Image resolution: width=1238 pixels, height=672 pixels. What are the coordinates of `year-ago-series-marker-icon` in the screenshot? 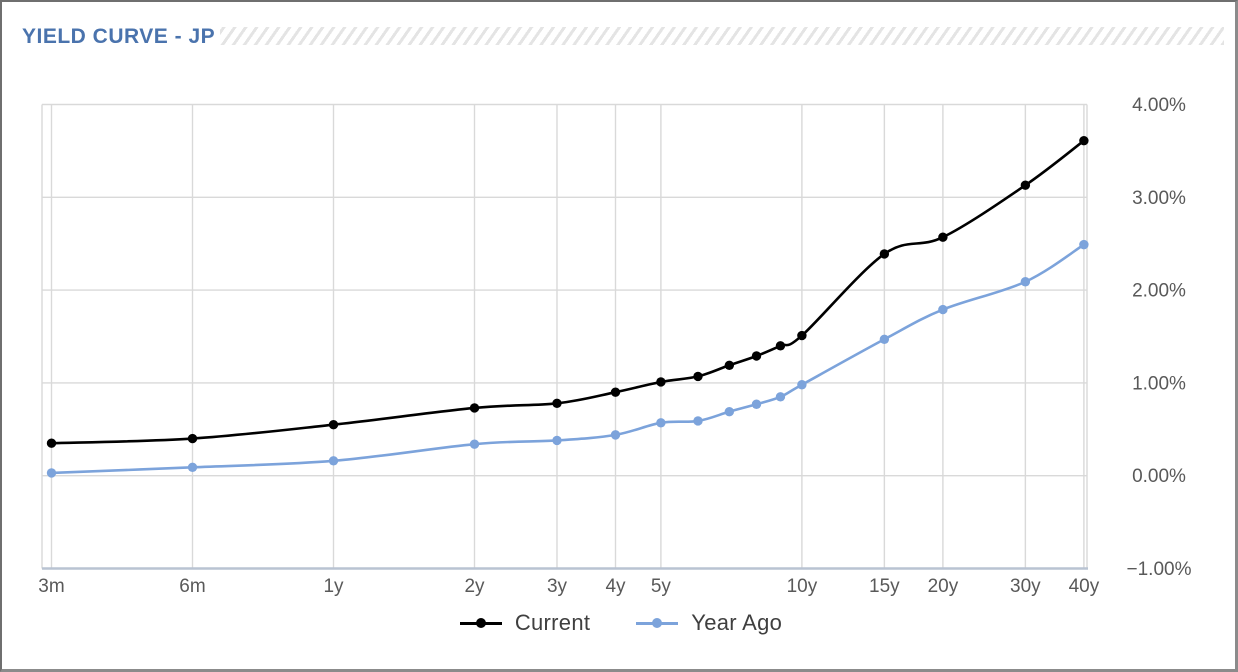 It's located at (657, 623).